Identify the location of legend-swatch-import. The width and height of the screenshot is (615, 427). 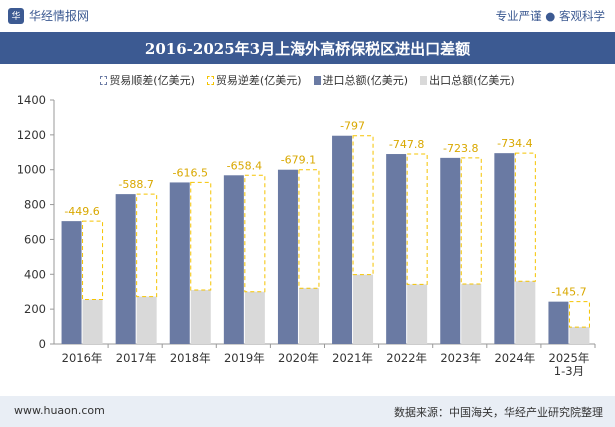
(317, 80).